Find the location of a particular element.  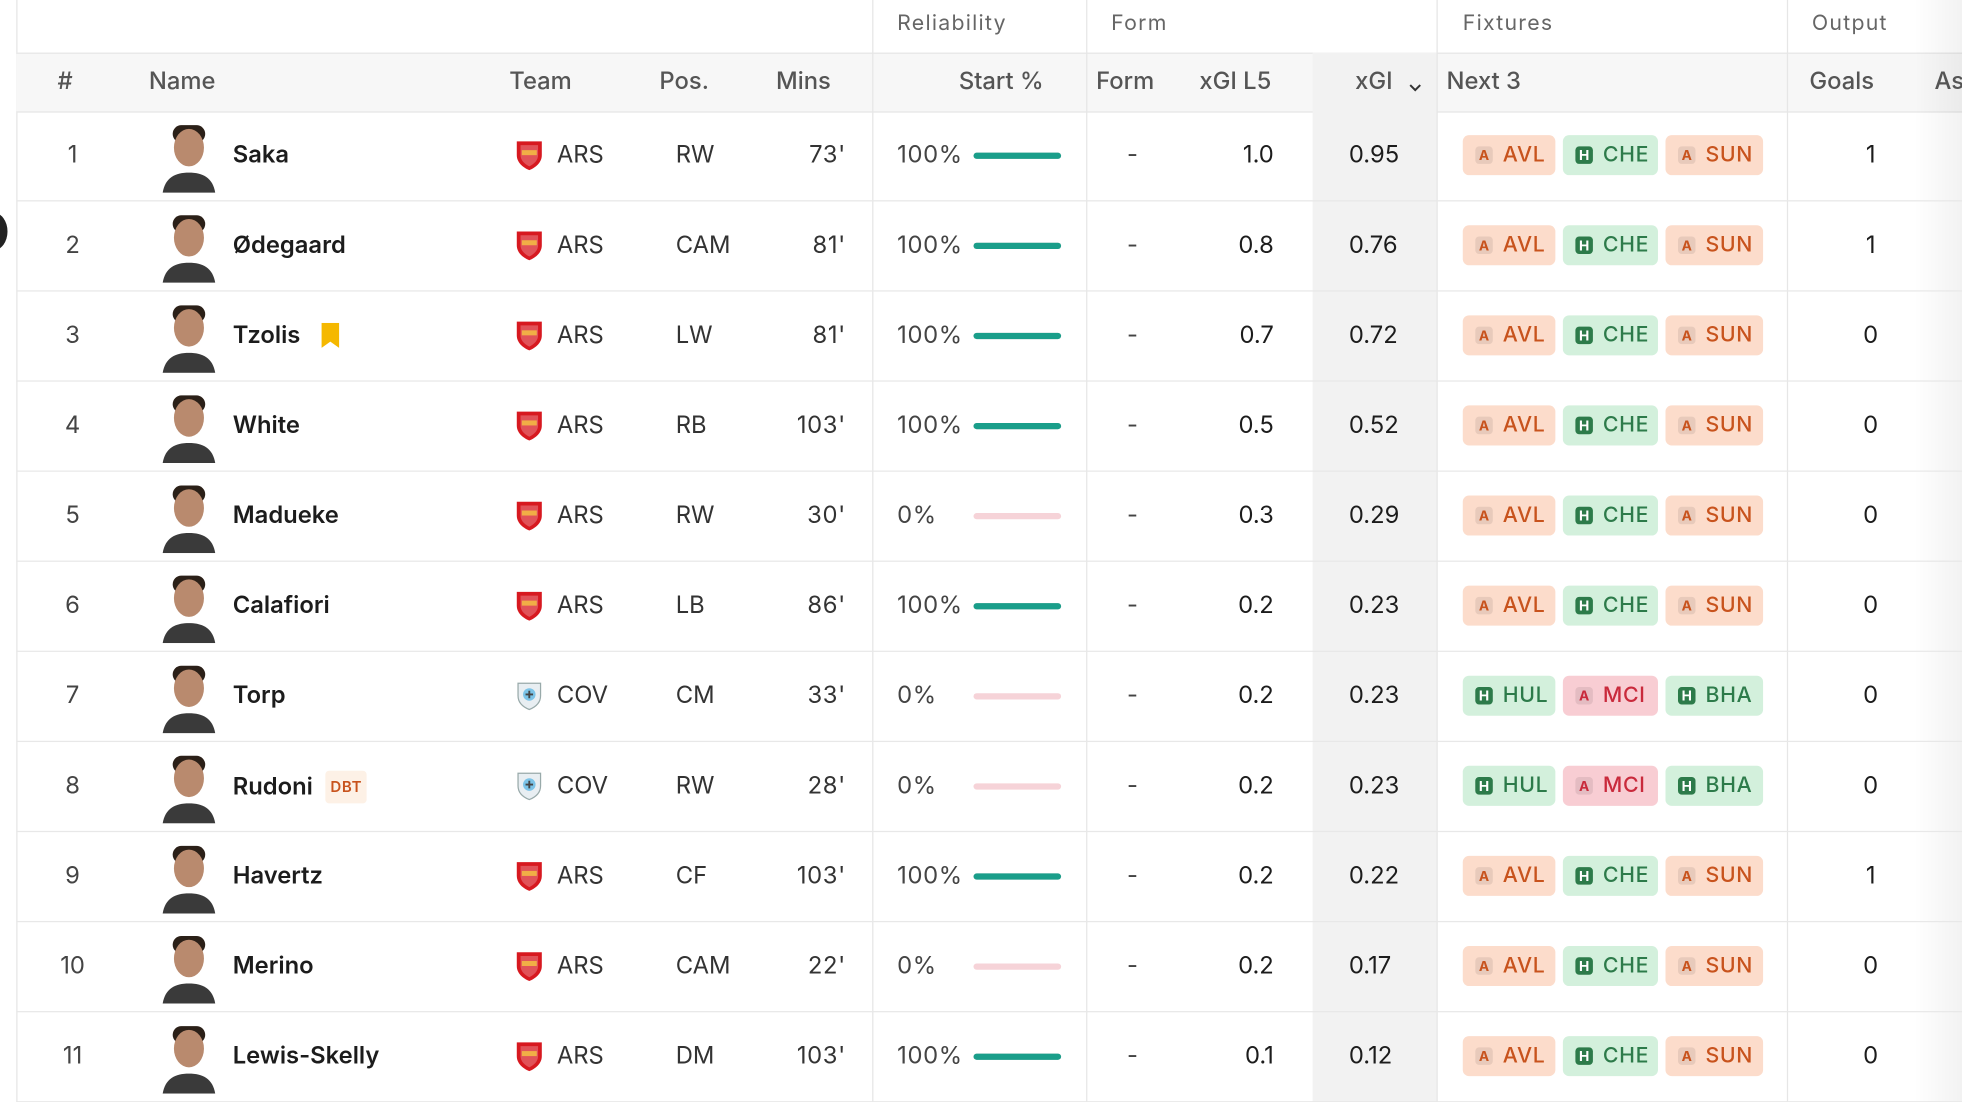

sort-chevron is located at coordinates (1415, 87).